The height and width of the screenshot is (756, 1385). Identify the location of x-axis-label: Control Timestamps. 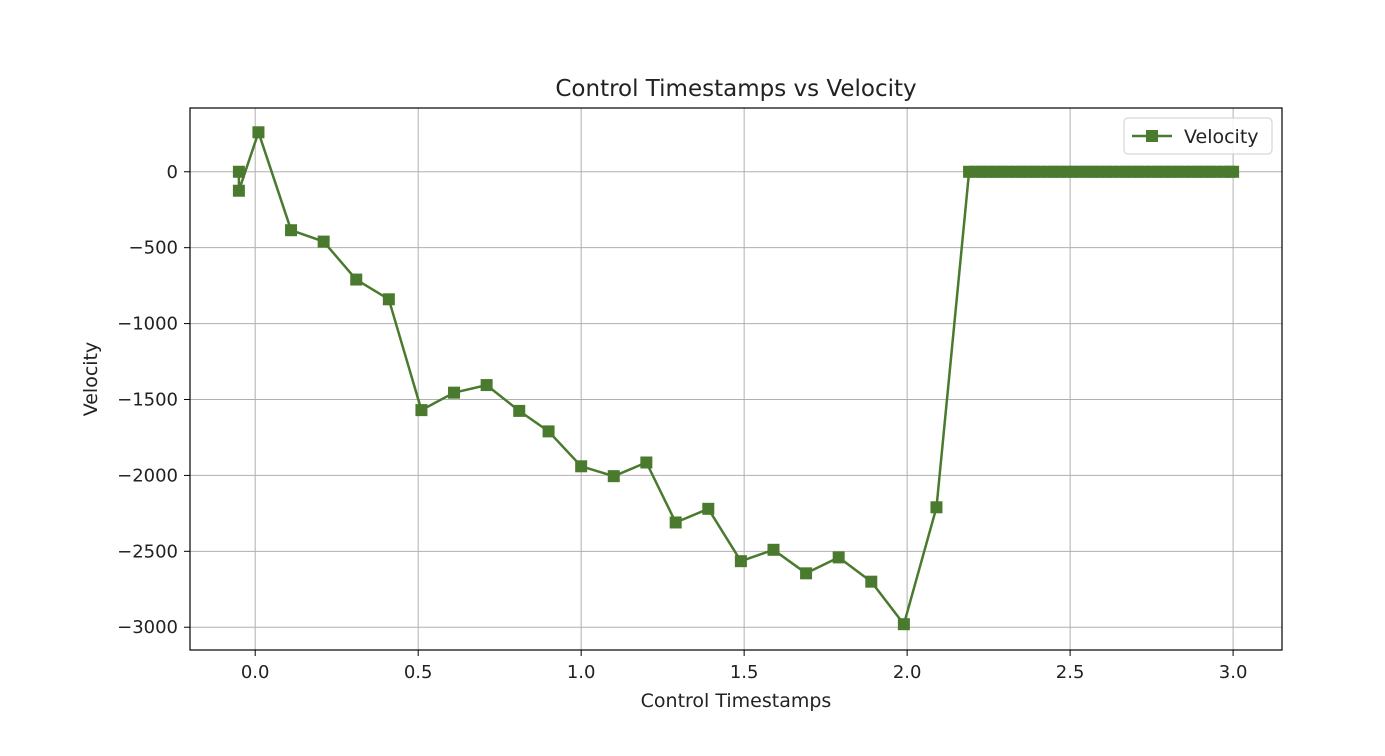
(736, 701).